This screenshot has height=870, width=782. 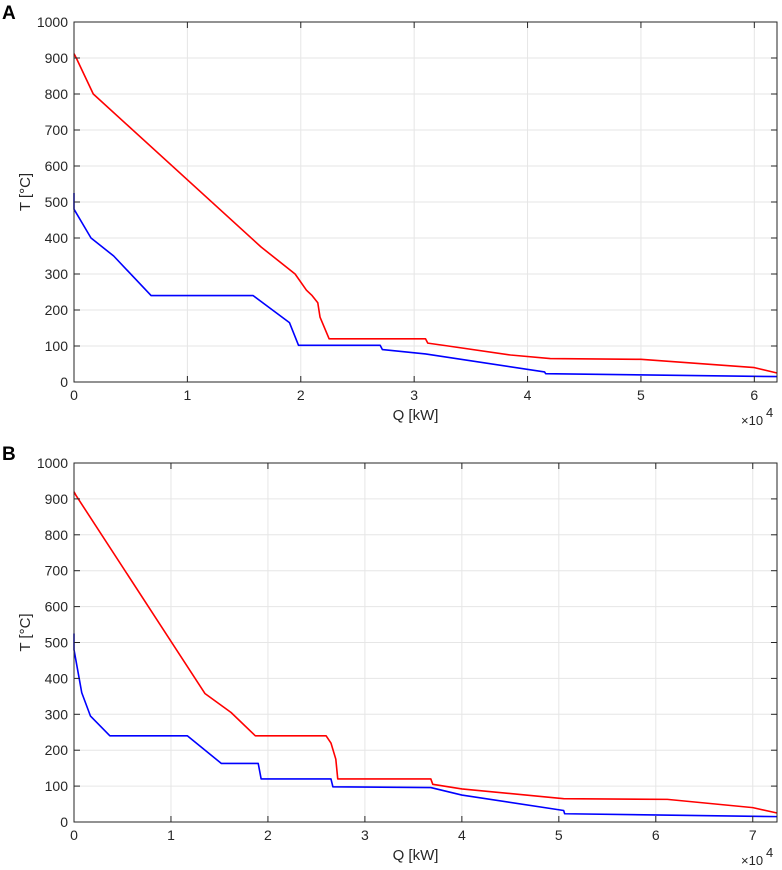 I want to click on panel-label: B, so click(x=9, y=454).